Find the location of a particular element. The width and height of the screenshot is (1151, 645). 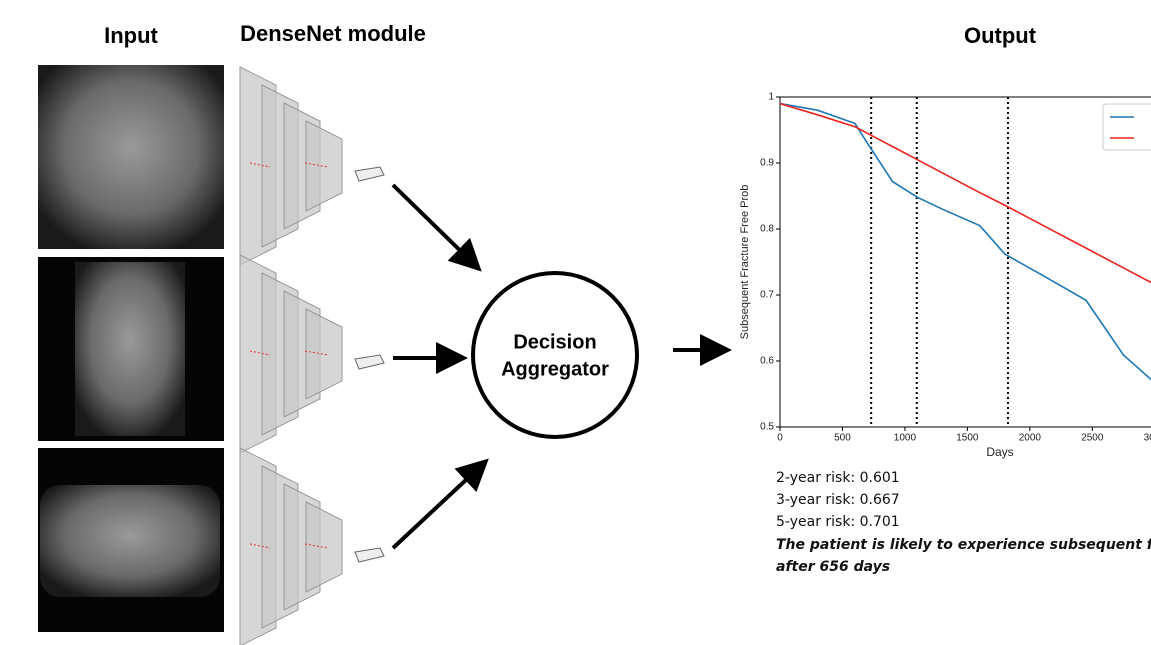

risk-text: 5-year risk: 0.701 is located at coordinates (838, 522).